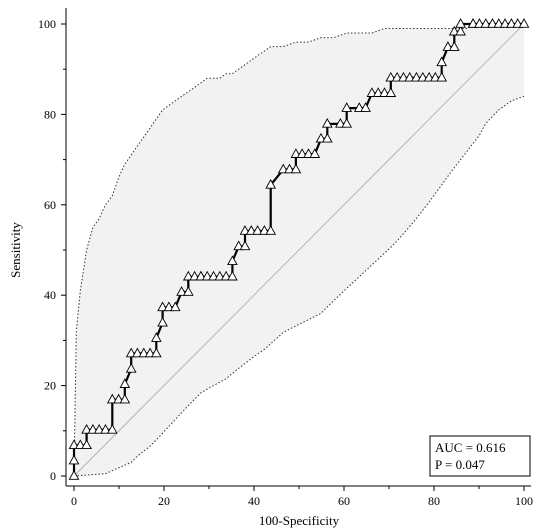  What do you see at coordinates (470, 447) in the screenshot?
I see `auc-label: AUC = 0.616` at bounding box center [470, 447].